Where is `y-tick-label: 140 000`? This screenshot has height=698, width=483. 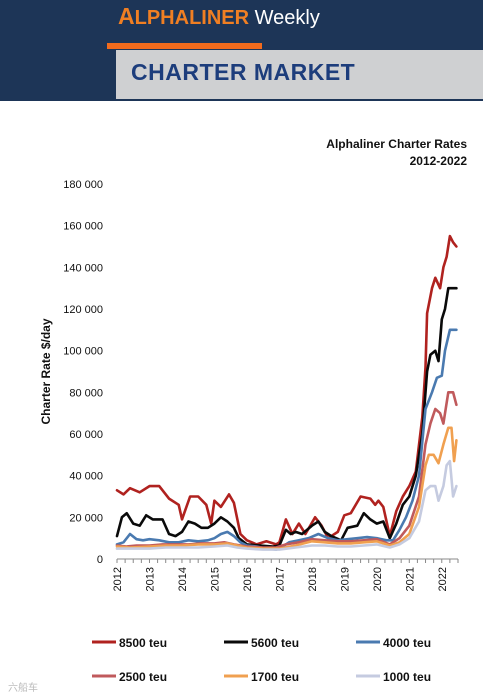 y-tick-label: 140 000 is located at coordinates (83, 268).